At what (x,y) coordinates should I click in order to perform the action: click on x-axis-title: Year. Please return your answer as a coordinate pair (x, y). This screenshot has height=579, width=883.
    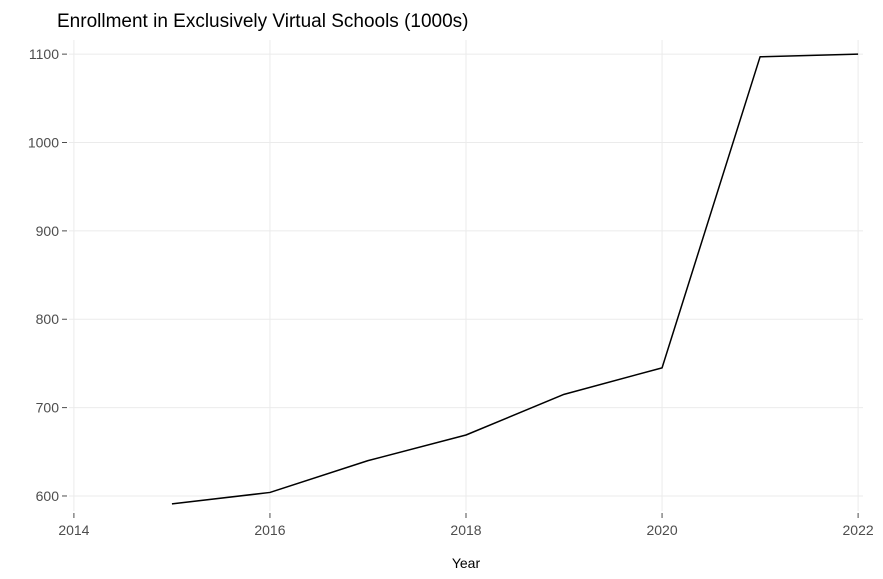
    Looking at the image, I should click on (466, 563).